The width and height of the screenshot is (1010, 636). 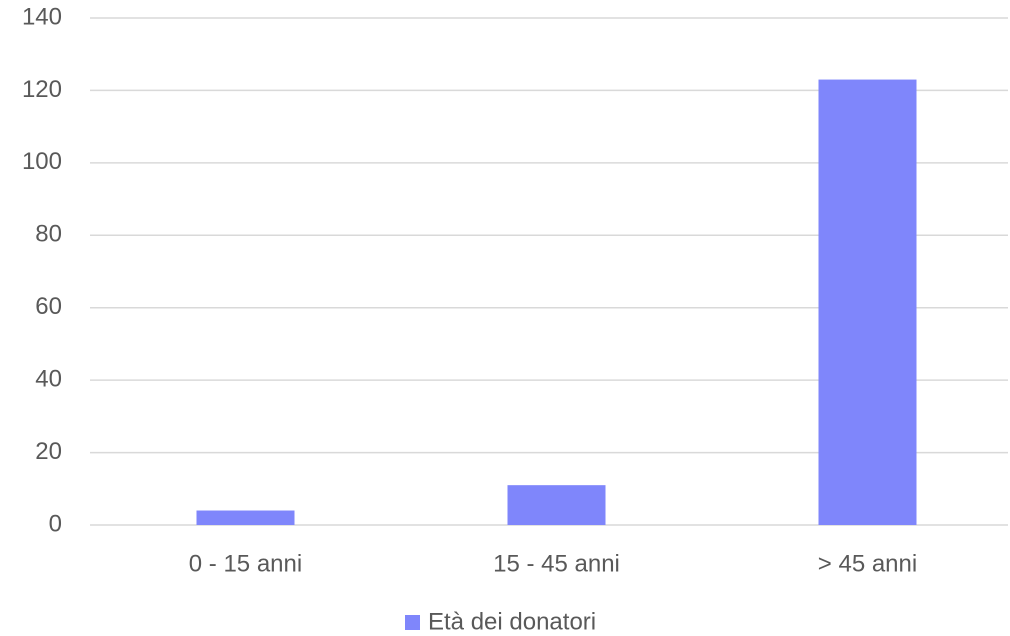 What do you see at coordinates (48, 378) in the screenshot?
I see `y-tick-label: 40` at bounding box center [48, 378].